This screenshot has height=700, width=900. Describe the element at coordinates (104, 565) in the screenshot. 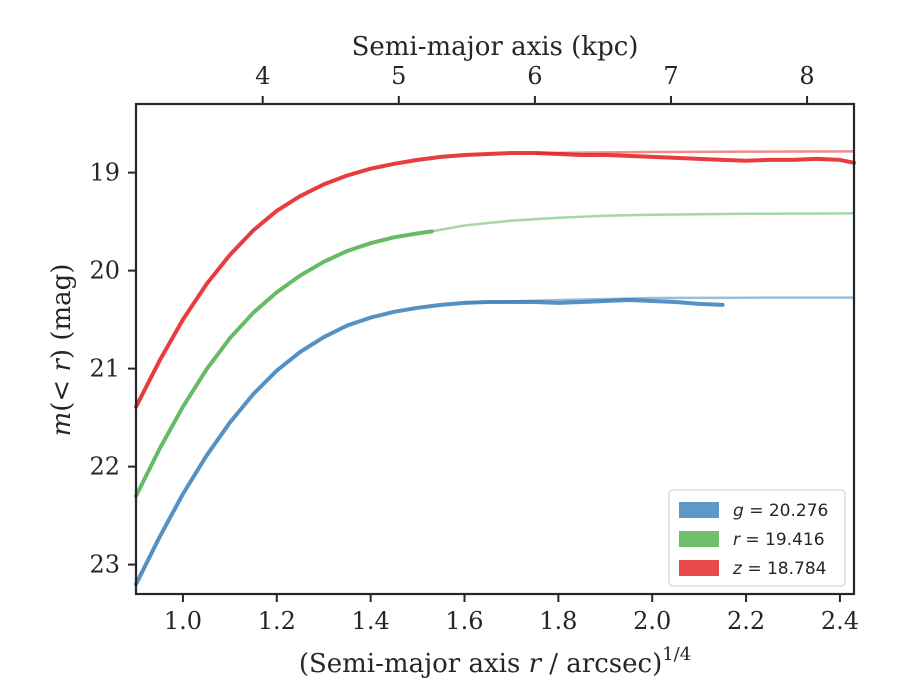

I see `y-tick-label: 23` at that location.